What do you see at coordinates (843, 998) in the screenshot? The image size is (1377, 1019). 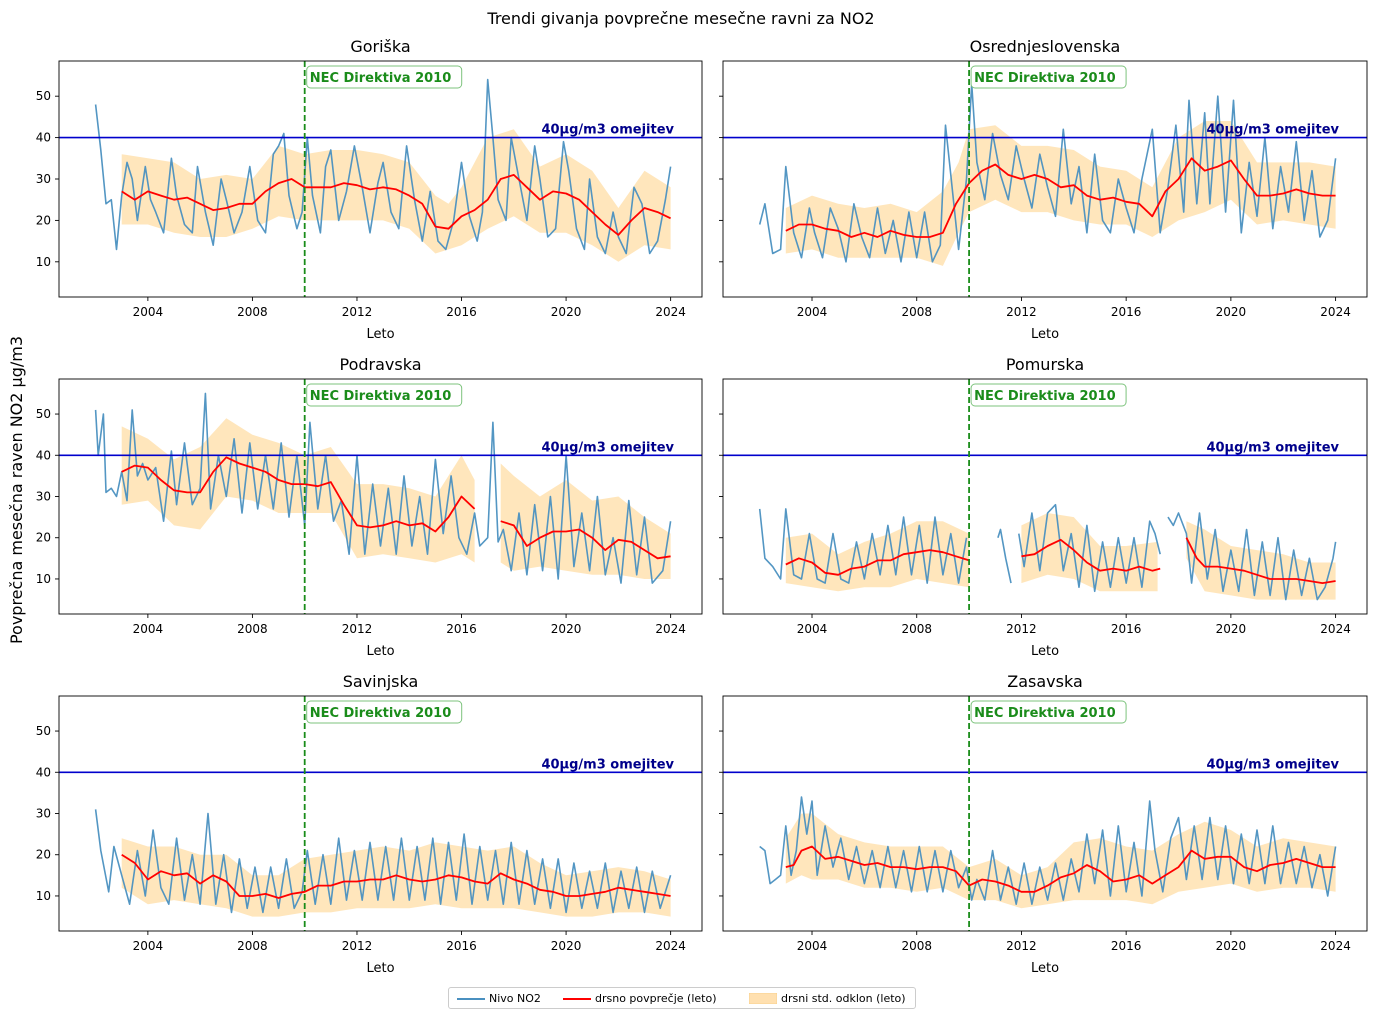 I see `legend-label-std: drsni std. odklon (leto)` at bounding box center [843, 998].